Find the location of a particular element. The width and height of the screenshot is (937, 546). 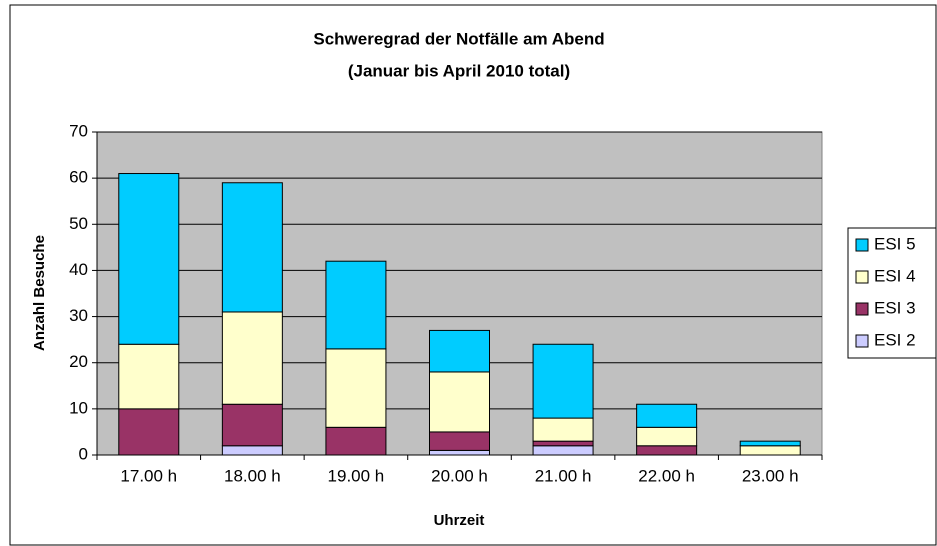

legend-label: ESI 2 is located at coordinates (895, 339).